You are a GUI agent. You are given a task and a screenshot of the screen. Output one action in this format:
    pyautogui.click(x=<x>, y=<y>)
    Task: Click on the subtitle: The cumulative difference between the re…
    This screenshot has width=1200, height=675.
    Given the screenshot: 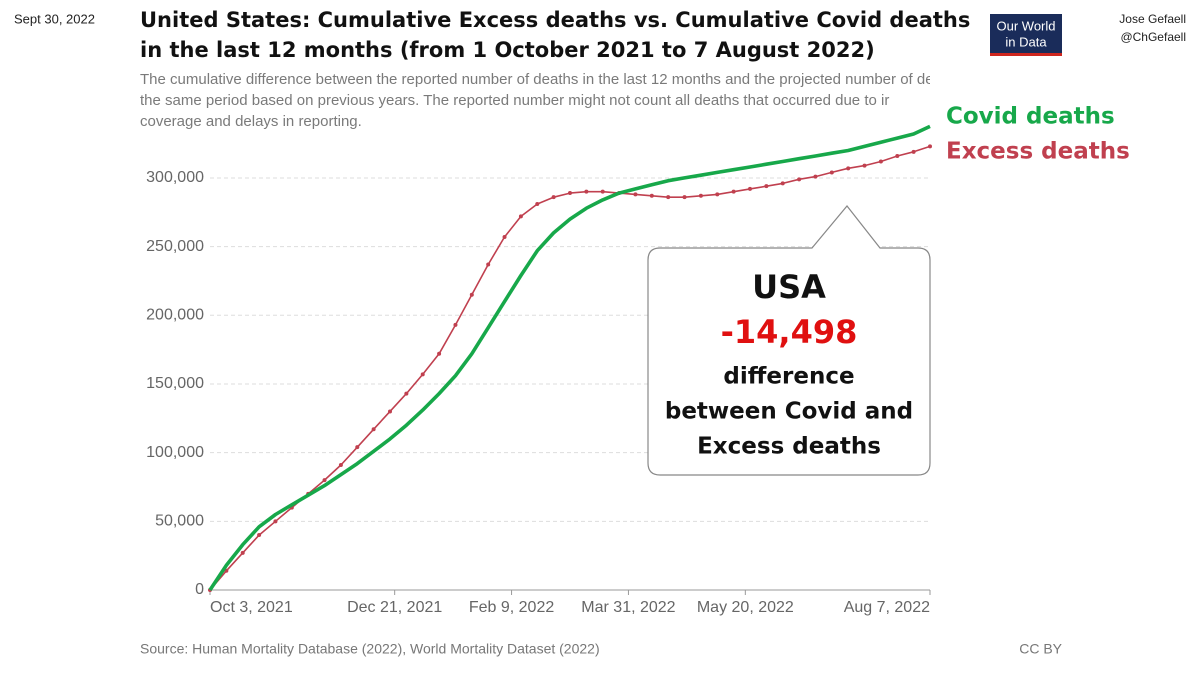 What is the action you would take?
    pyautogui.click(x=562, y=79)
    